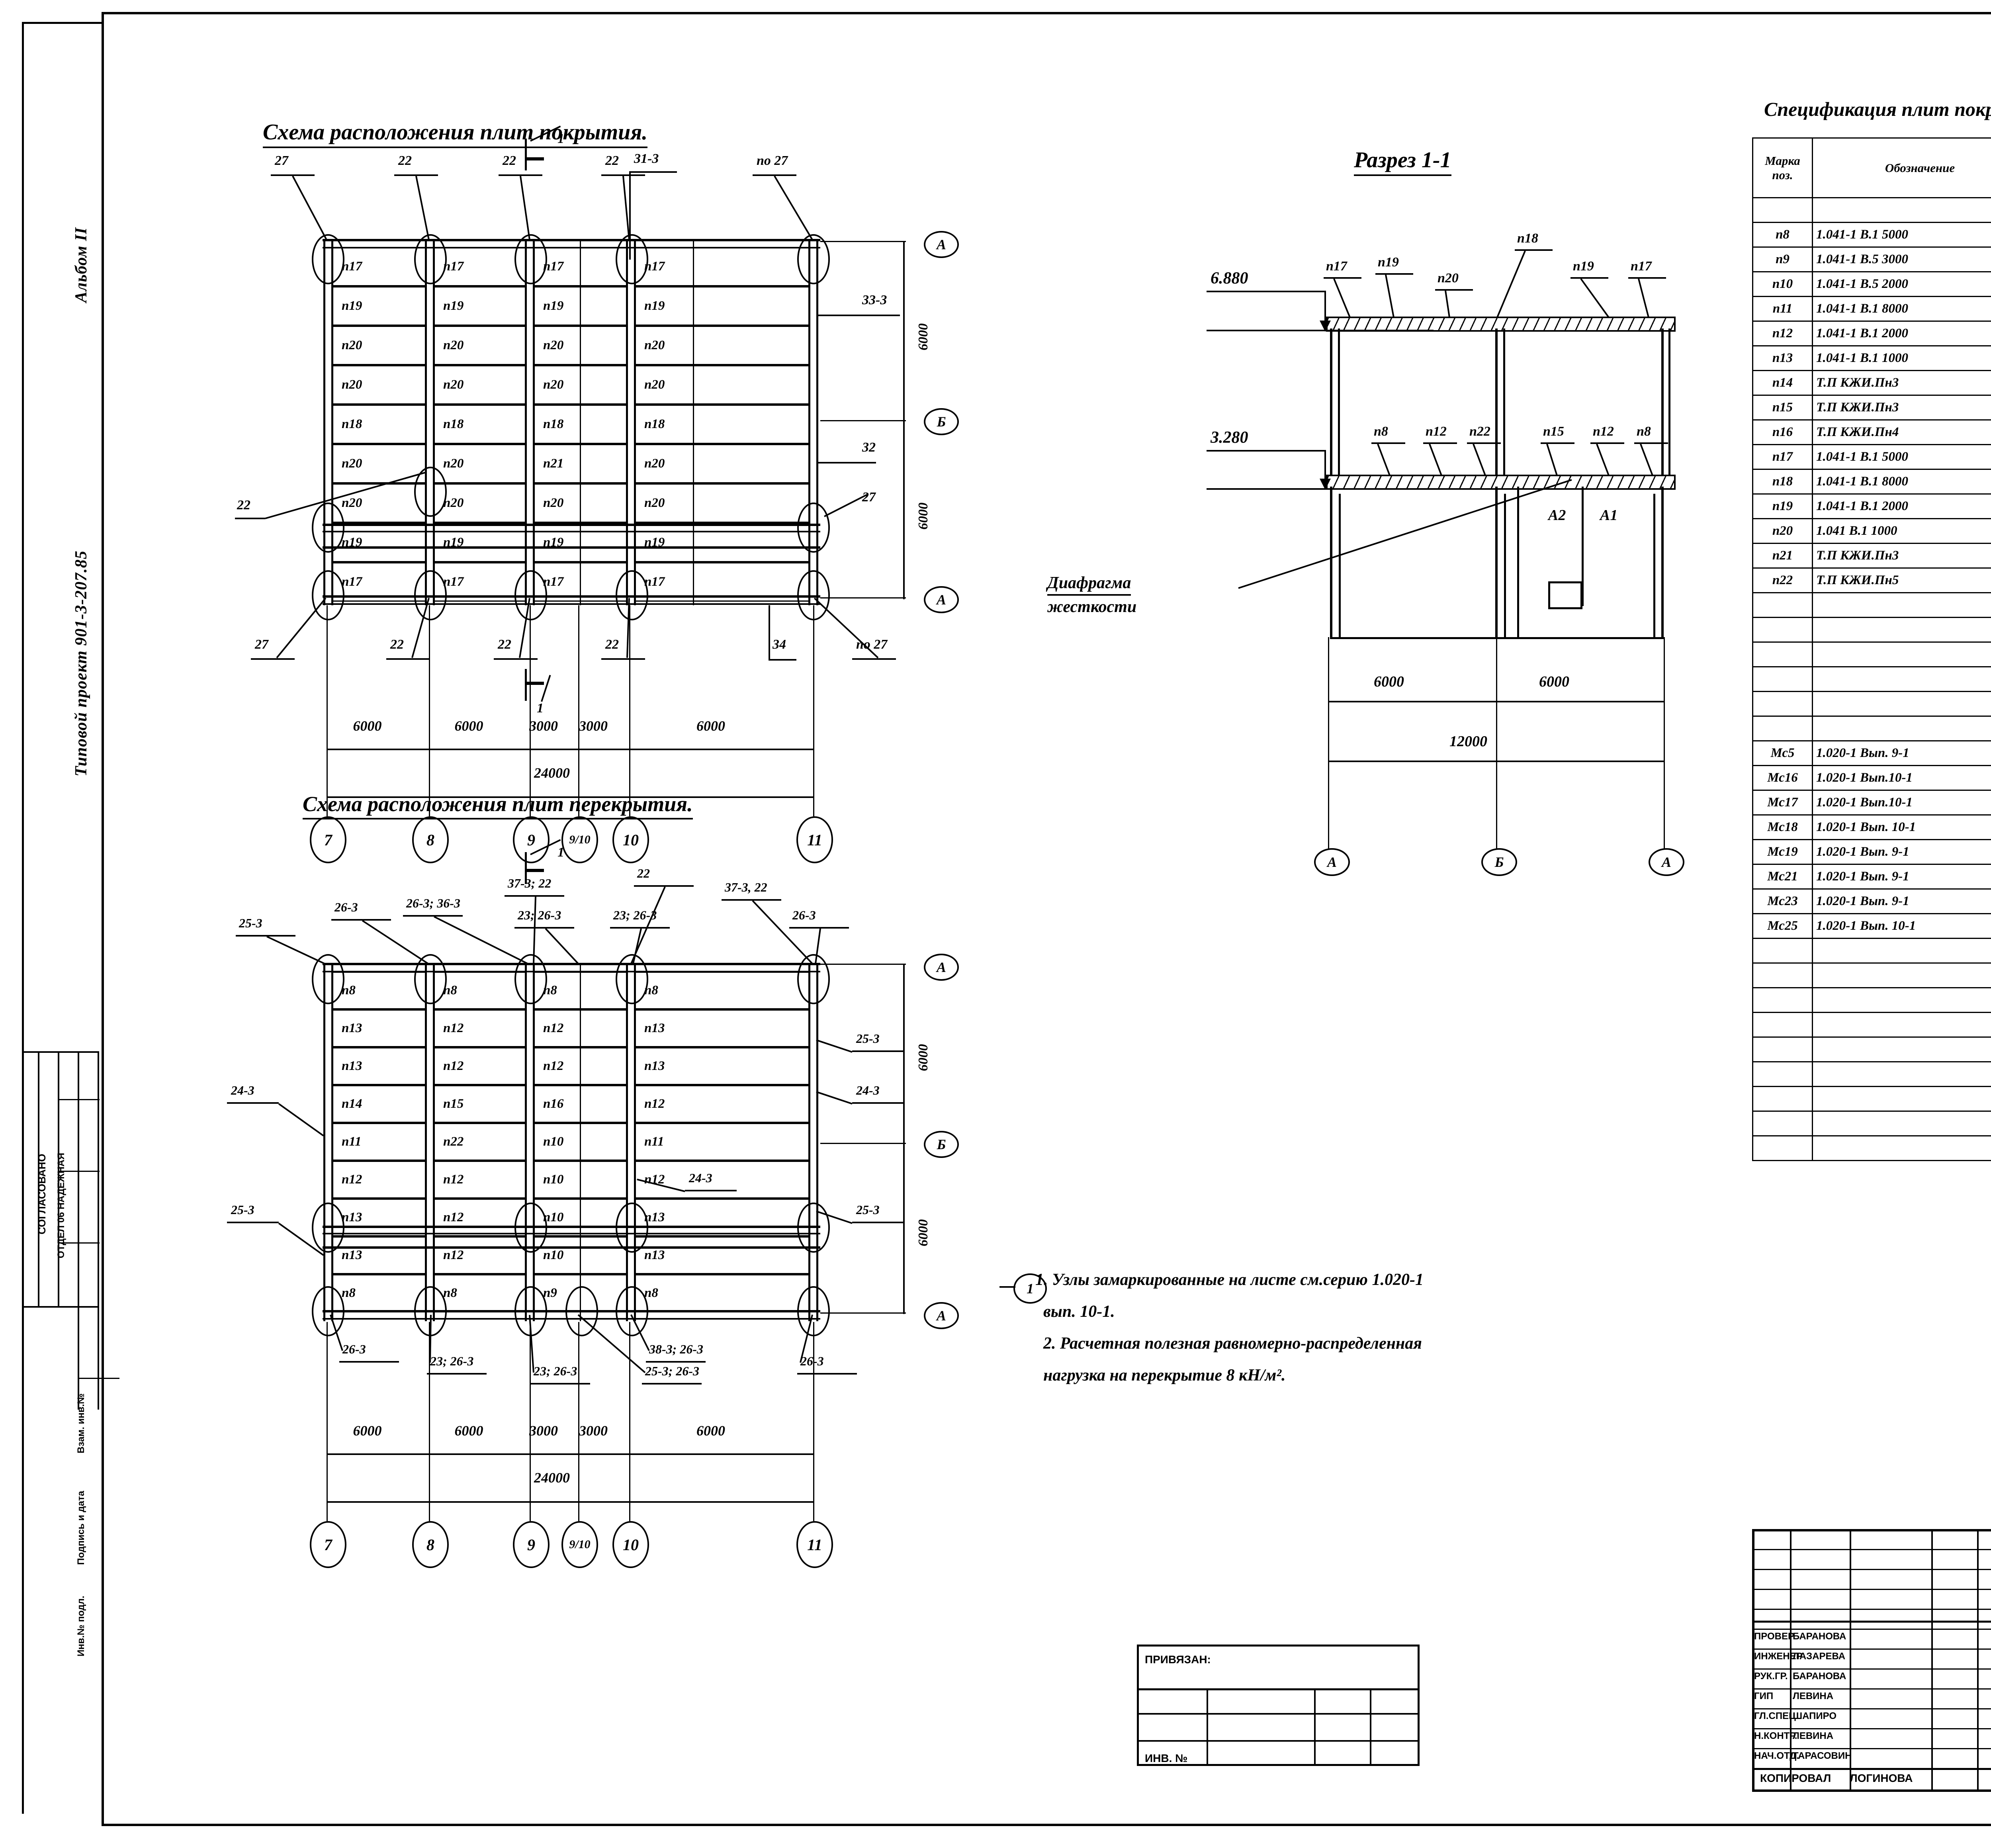  Describe the element at coordinates (61, 1205) in the screenshot. I see `approval-dept-label: ОТДЕЛ 06 НАДЕЖНАЯ` at that location.